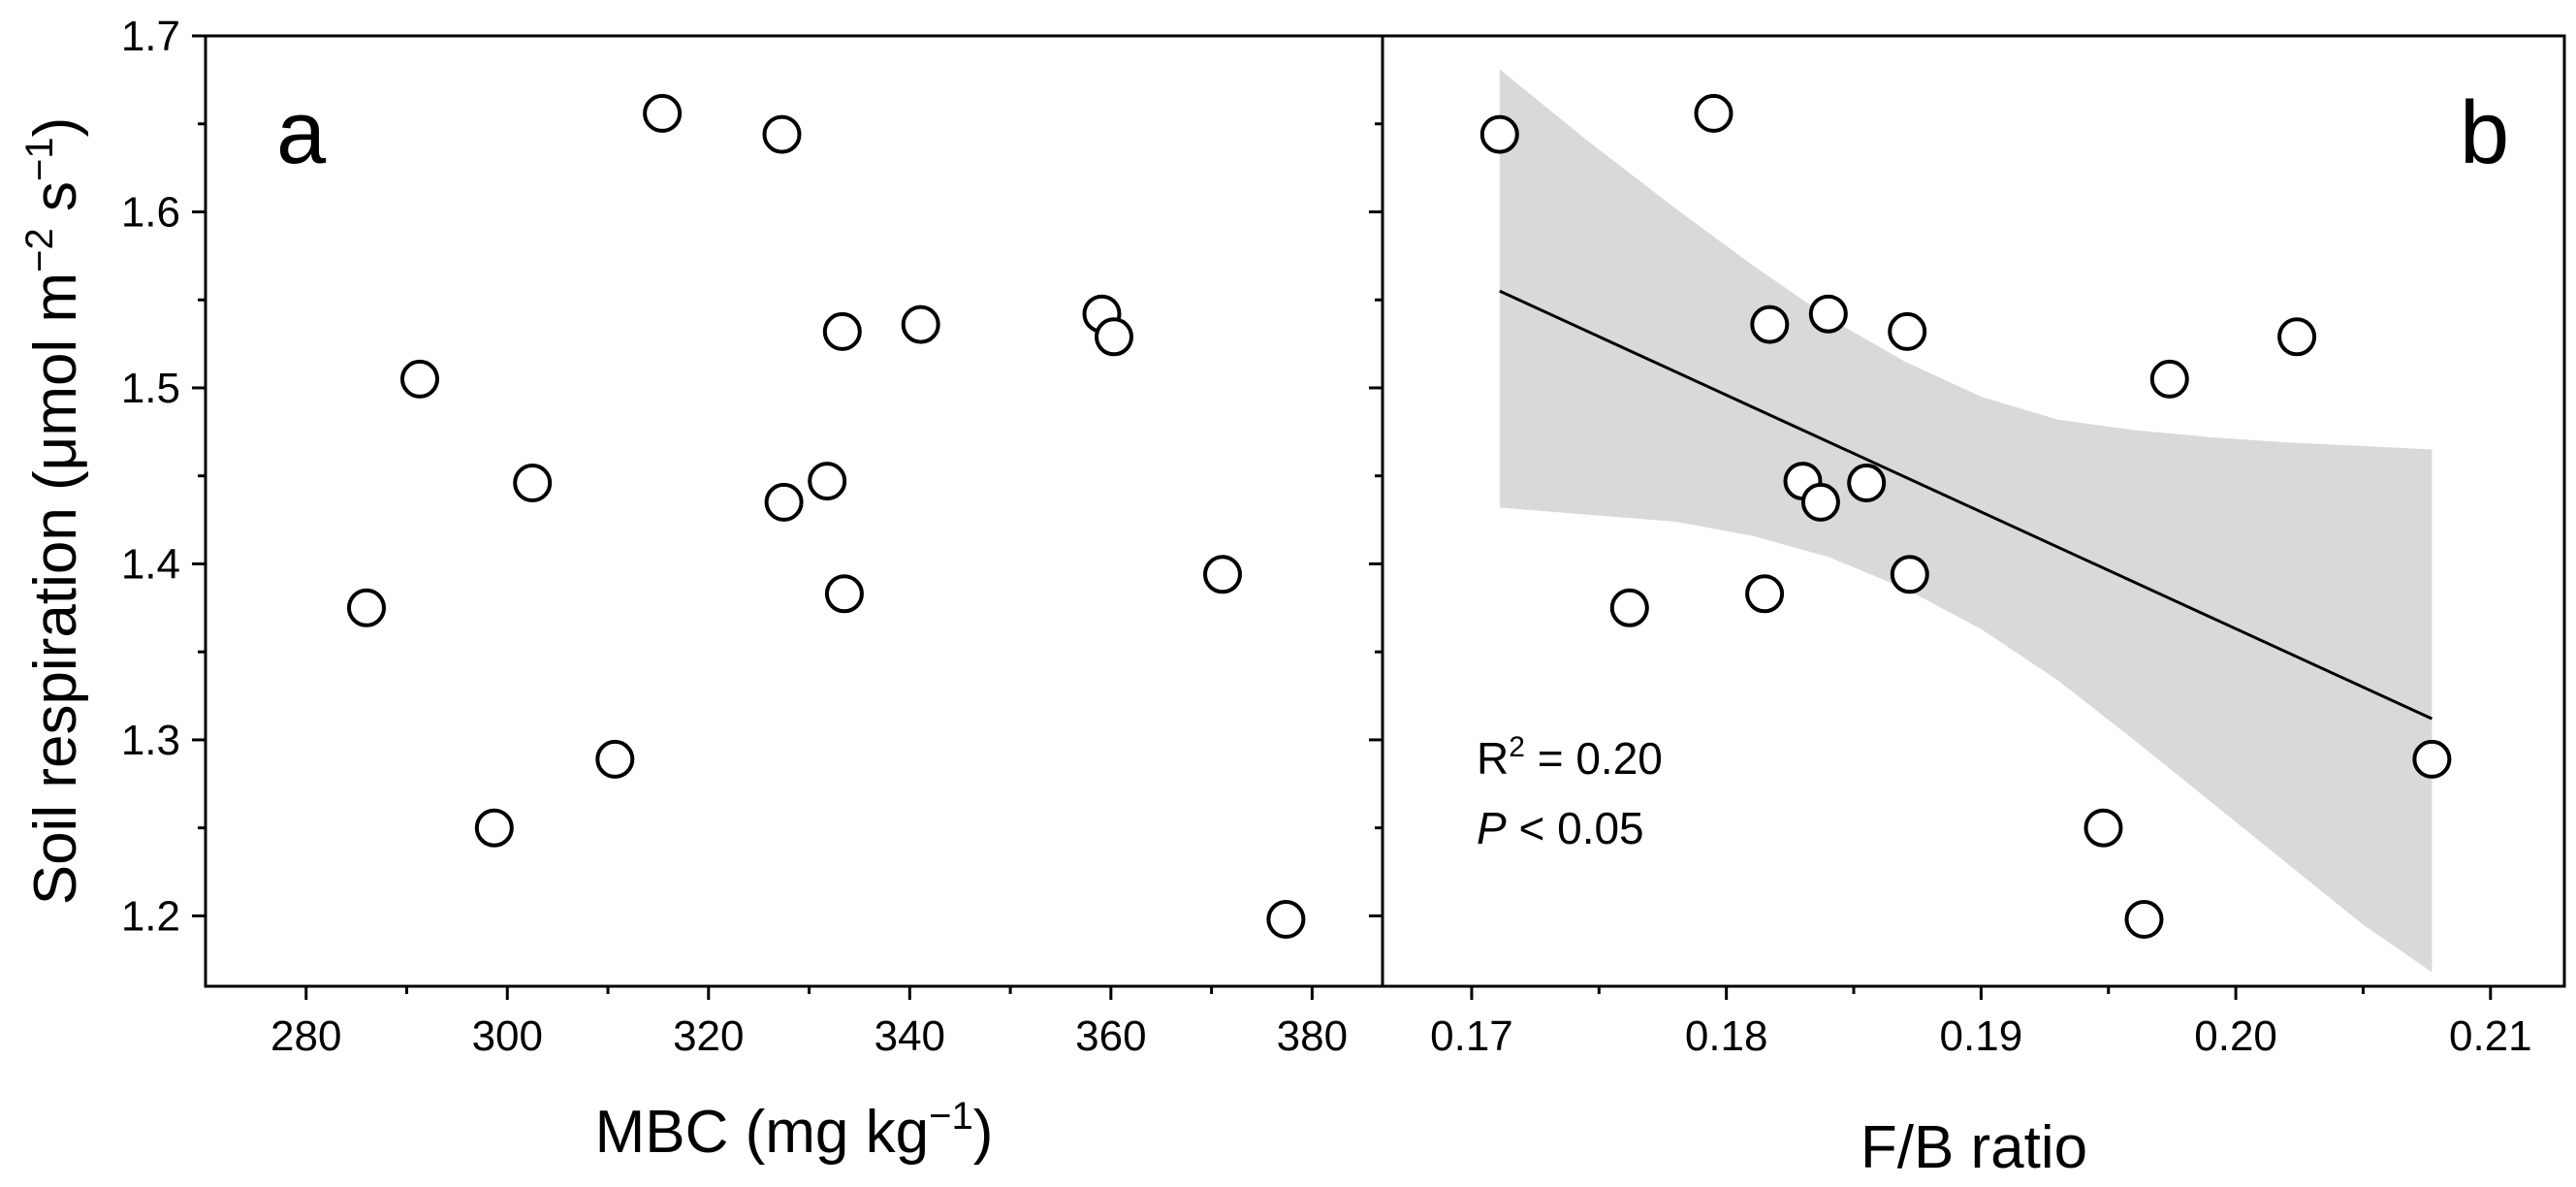 Image resolution: width=2576 pixels, height=1187 pixels. What do you see at coordinates (150, 212) in the screenshot?
I see `y-tick-label: 1.6` at bounding box center [150, 212].